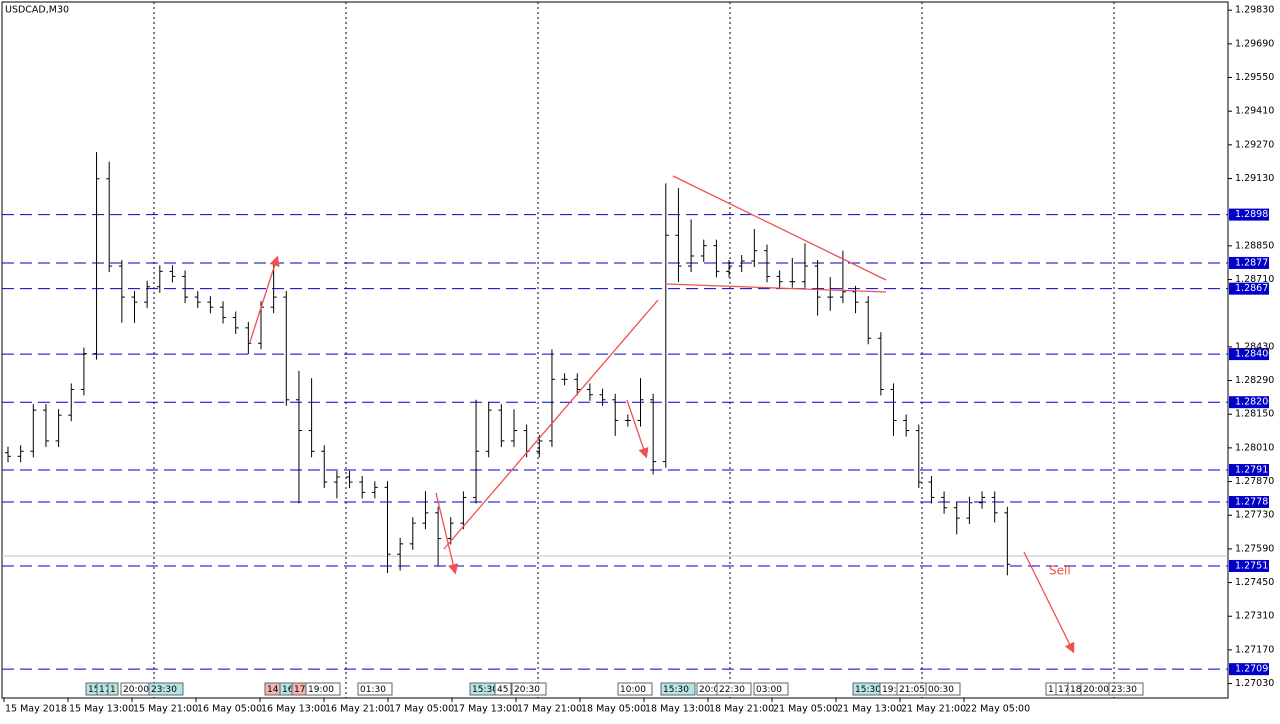 This screenshot has width=1280, height=724. Describe the element at coordinates (1254, 245) in the screenshot. I see `y-tick-label: 1.28850` at that location.